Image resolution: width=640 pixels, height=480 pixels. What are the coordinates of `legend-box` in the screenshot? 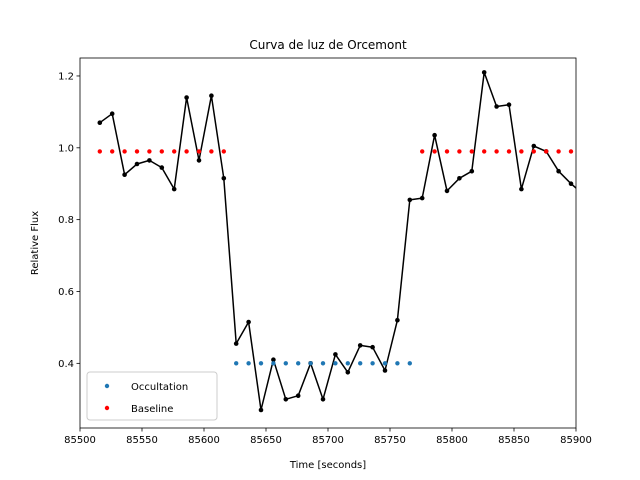 It's located at (152, 396).